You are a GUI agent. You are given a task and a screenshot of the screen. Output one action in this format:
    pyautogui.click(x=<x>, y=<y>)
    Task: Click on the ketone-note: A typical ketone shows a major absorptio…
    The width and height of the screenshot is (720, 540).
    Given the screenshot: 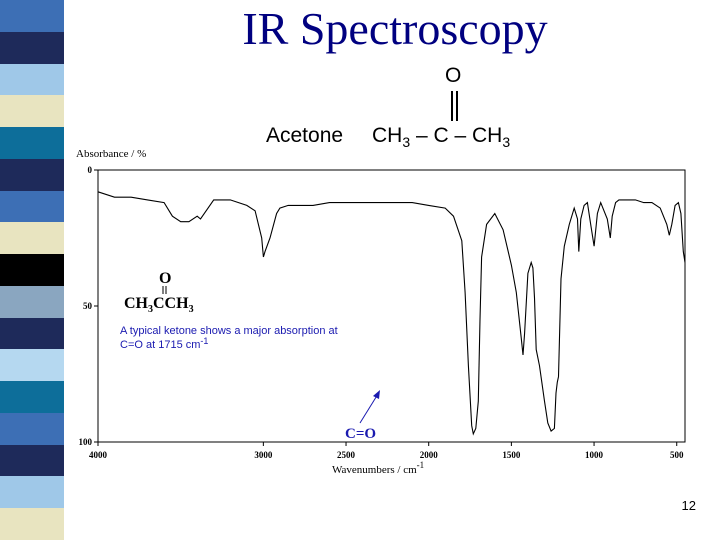 What is the action you would take?
    pyautogui.click(x=229, y=338)
    